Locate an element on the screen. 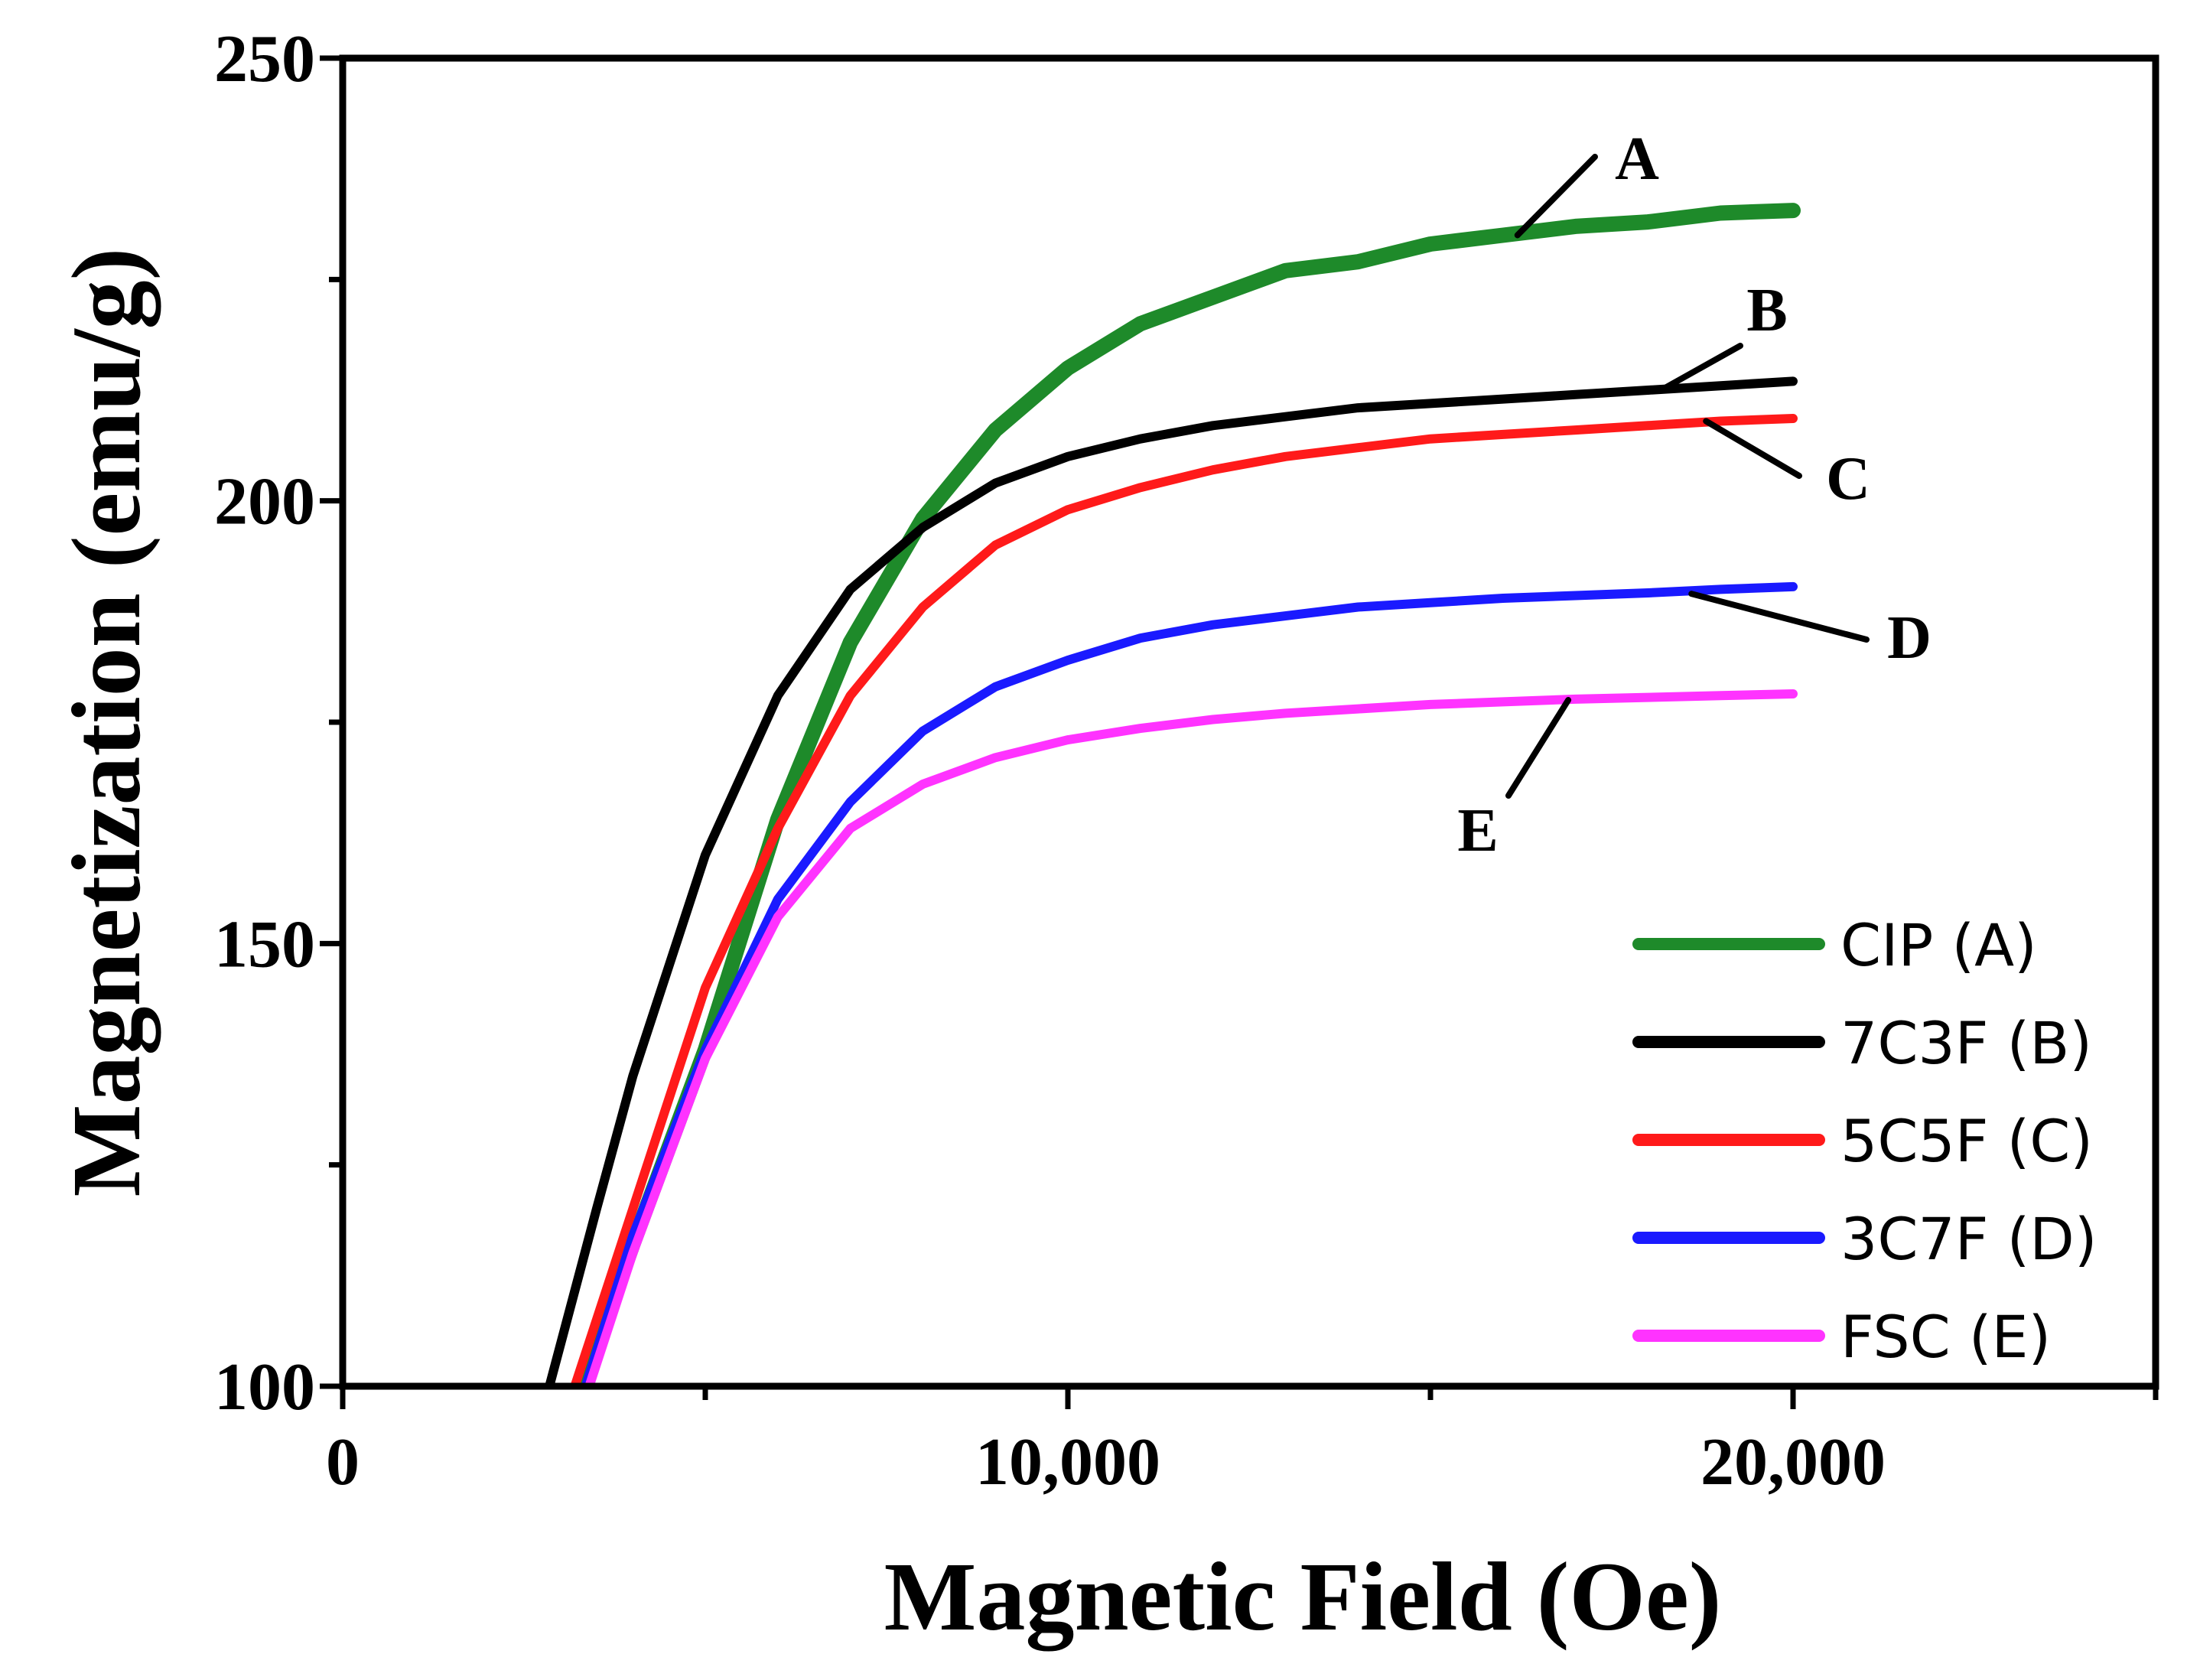 This screenshot has width=2200, height=1680. callout-label-d: D is located at coordinates (1909, 638).